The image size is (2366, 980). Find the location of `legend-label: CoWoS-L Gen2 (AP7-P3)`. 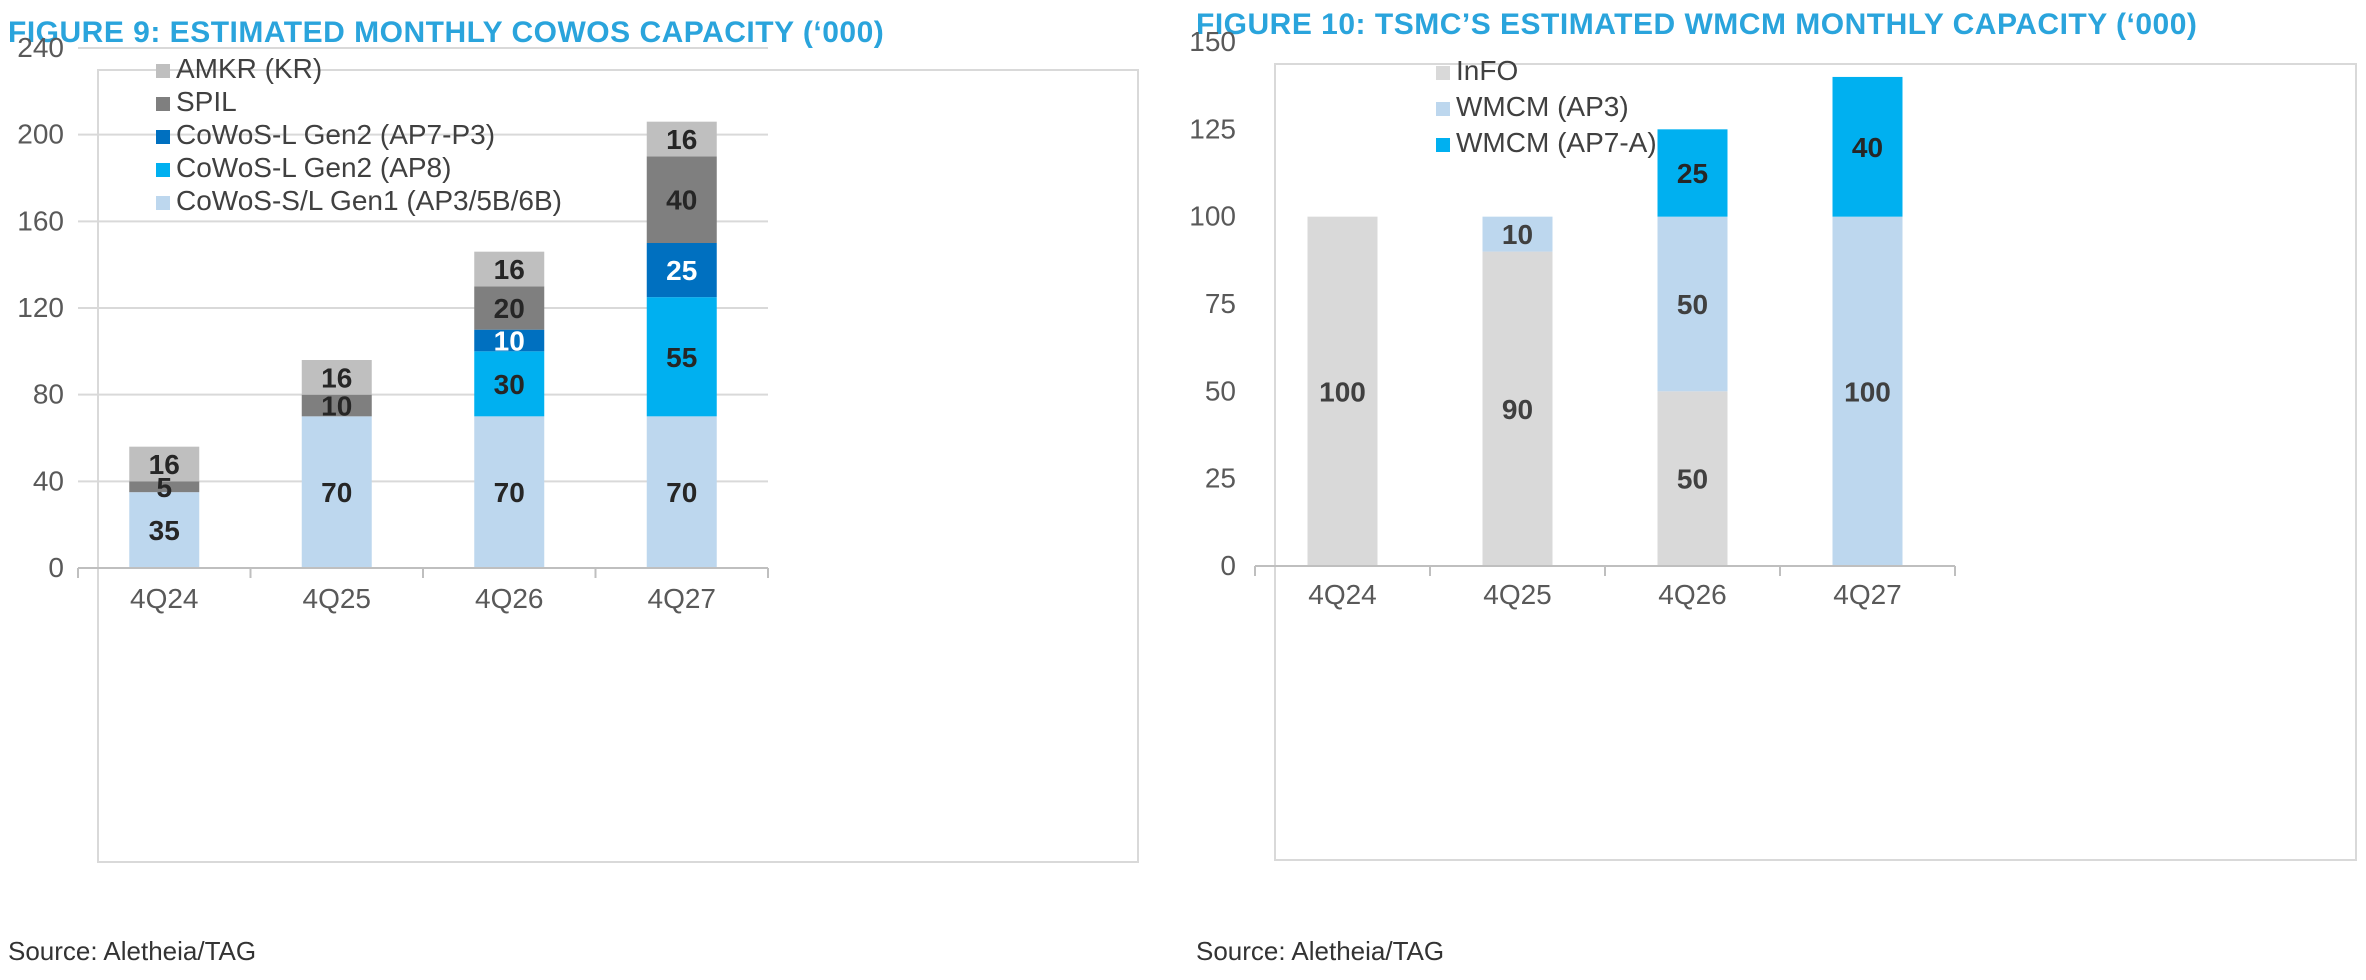

legend-label: CoWoS-L Gen2 (AP7-P3) is located at coordinates (335, 134).